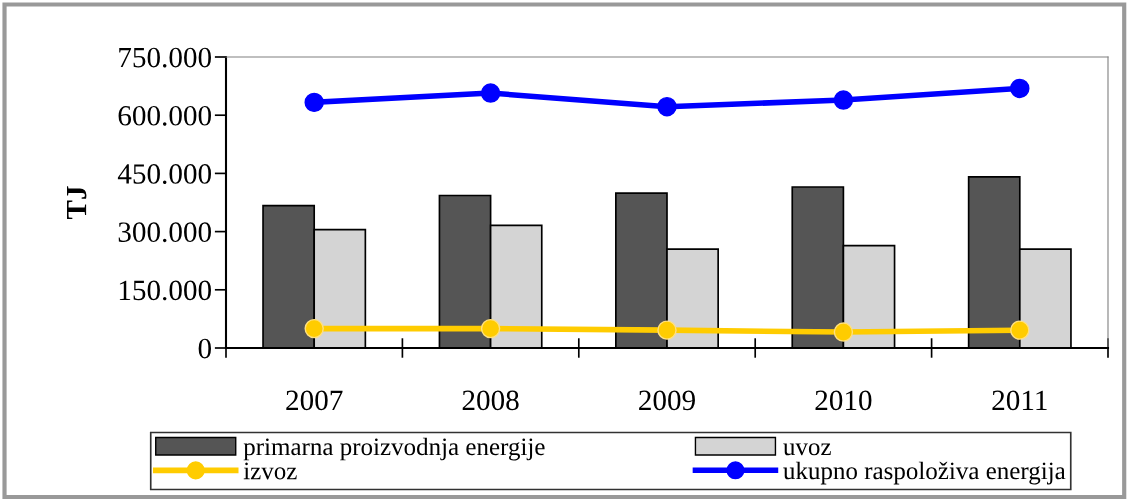  What do you see at coordinates (204, 348) in the screenshot?
I see `y-tick-label: 0` at bounding box center [204, 348].